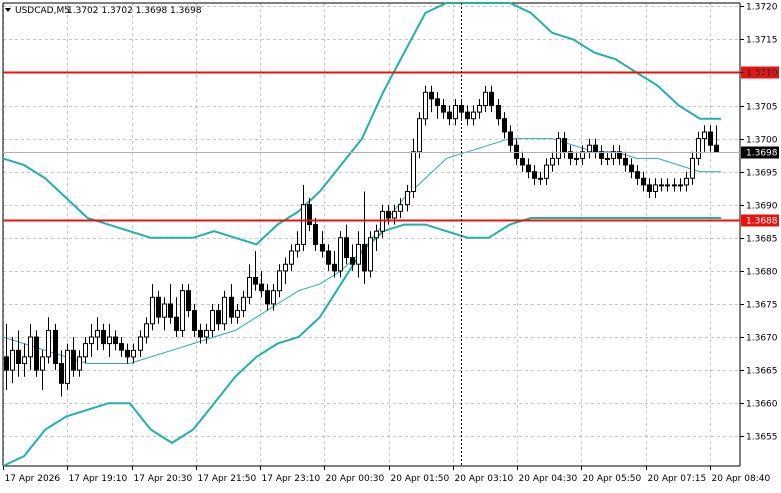 Image resolution: width=781 pixels, height=493 pixels. Describe the element at coordinates (163, 479) in the screenshot. I see `x-tick-label: 17 Apr 20:30` at that location.